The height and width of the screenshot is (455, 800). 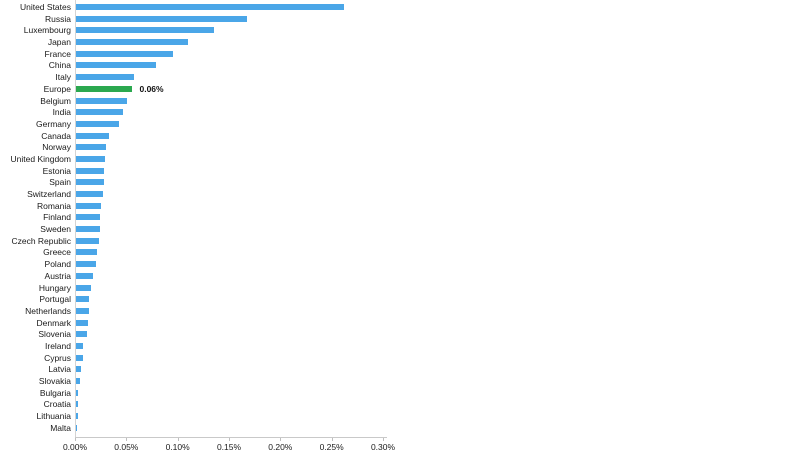 What do you see at coordinates (55, 299) in the screenshot?
I see `category-label: Portugal` at bounding box center [55, 299].